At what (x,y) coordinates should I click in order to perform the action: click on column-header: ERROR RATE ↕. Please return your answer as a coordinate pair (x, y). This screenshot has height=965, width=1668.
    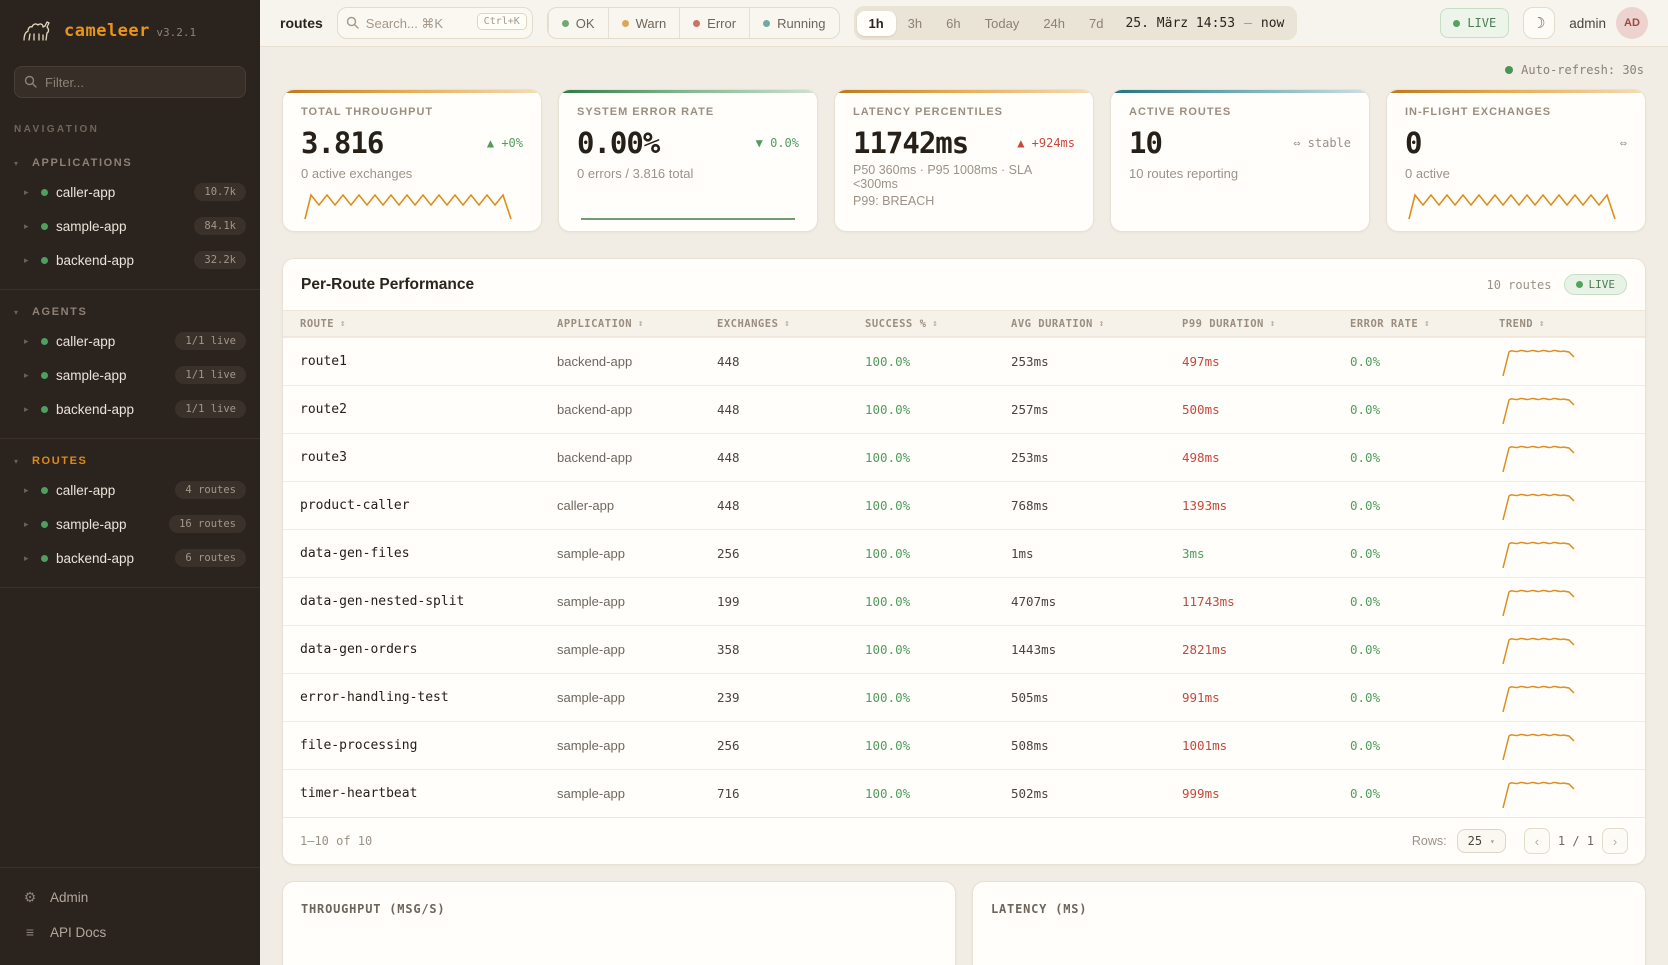
    Looking at the image, I should click on (1424, 324).